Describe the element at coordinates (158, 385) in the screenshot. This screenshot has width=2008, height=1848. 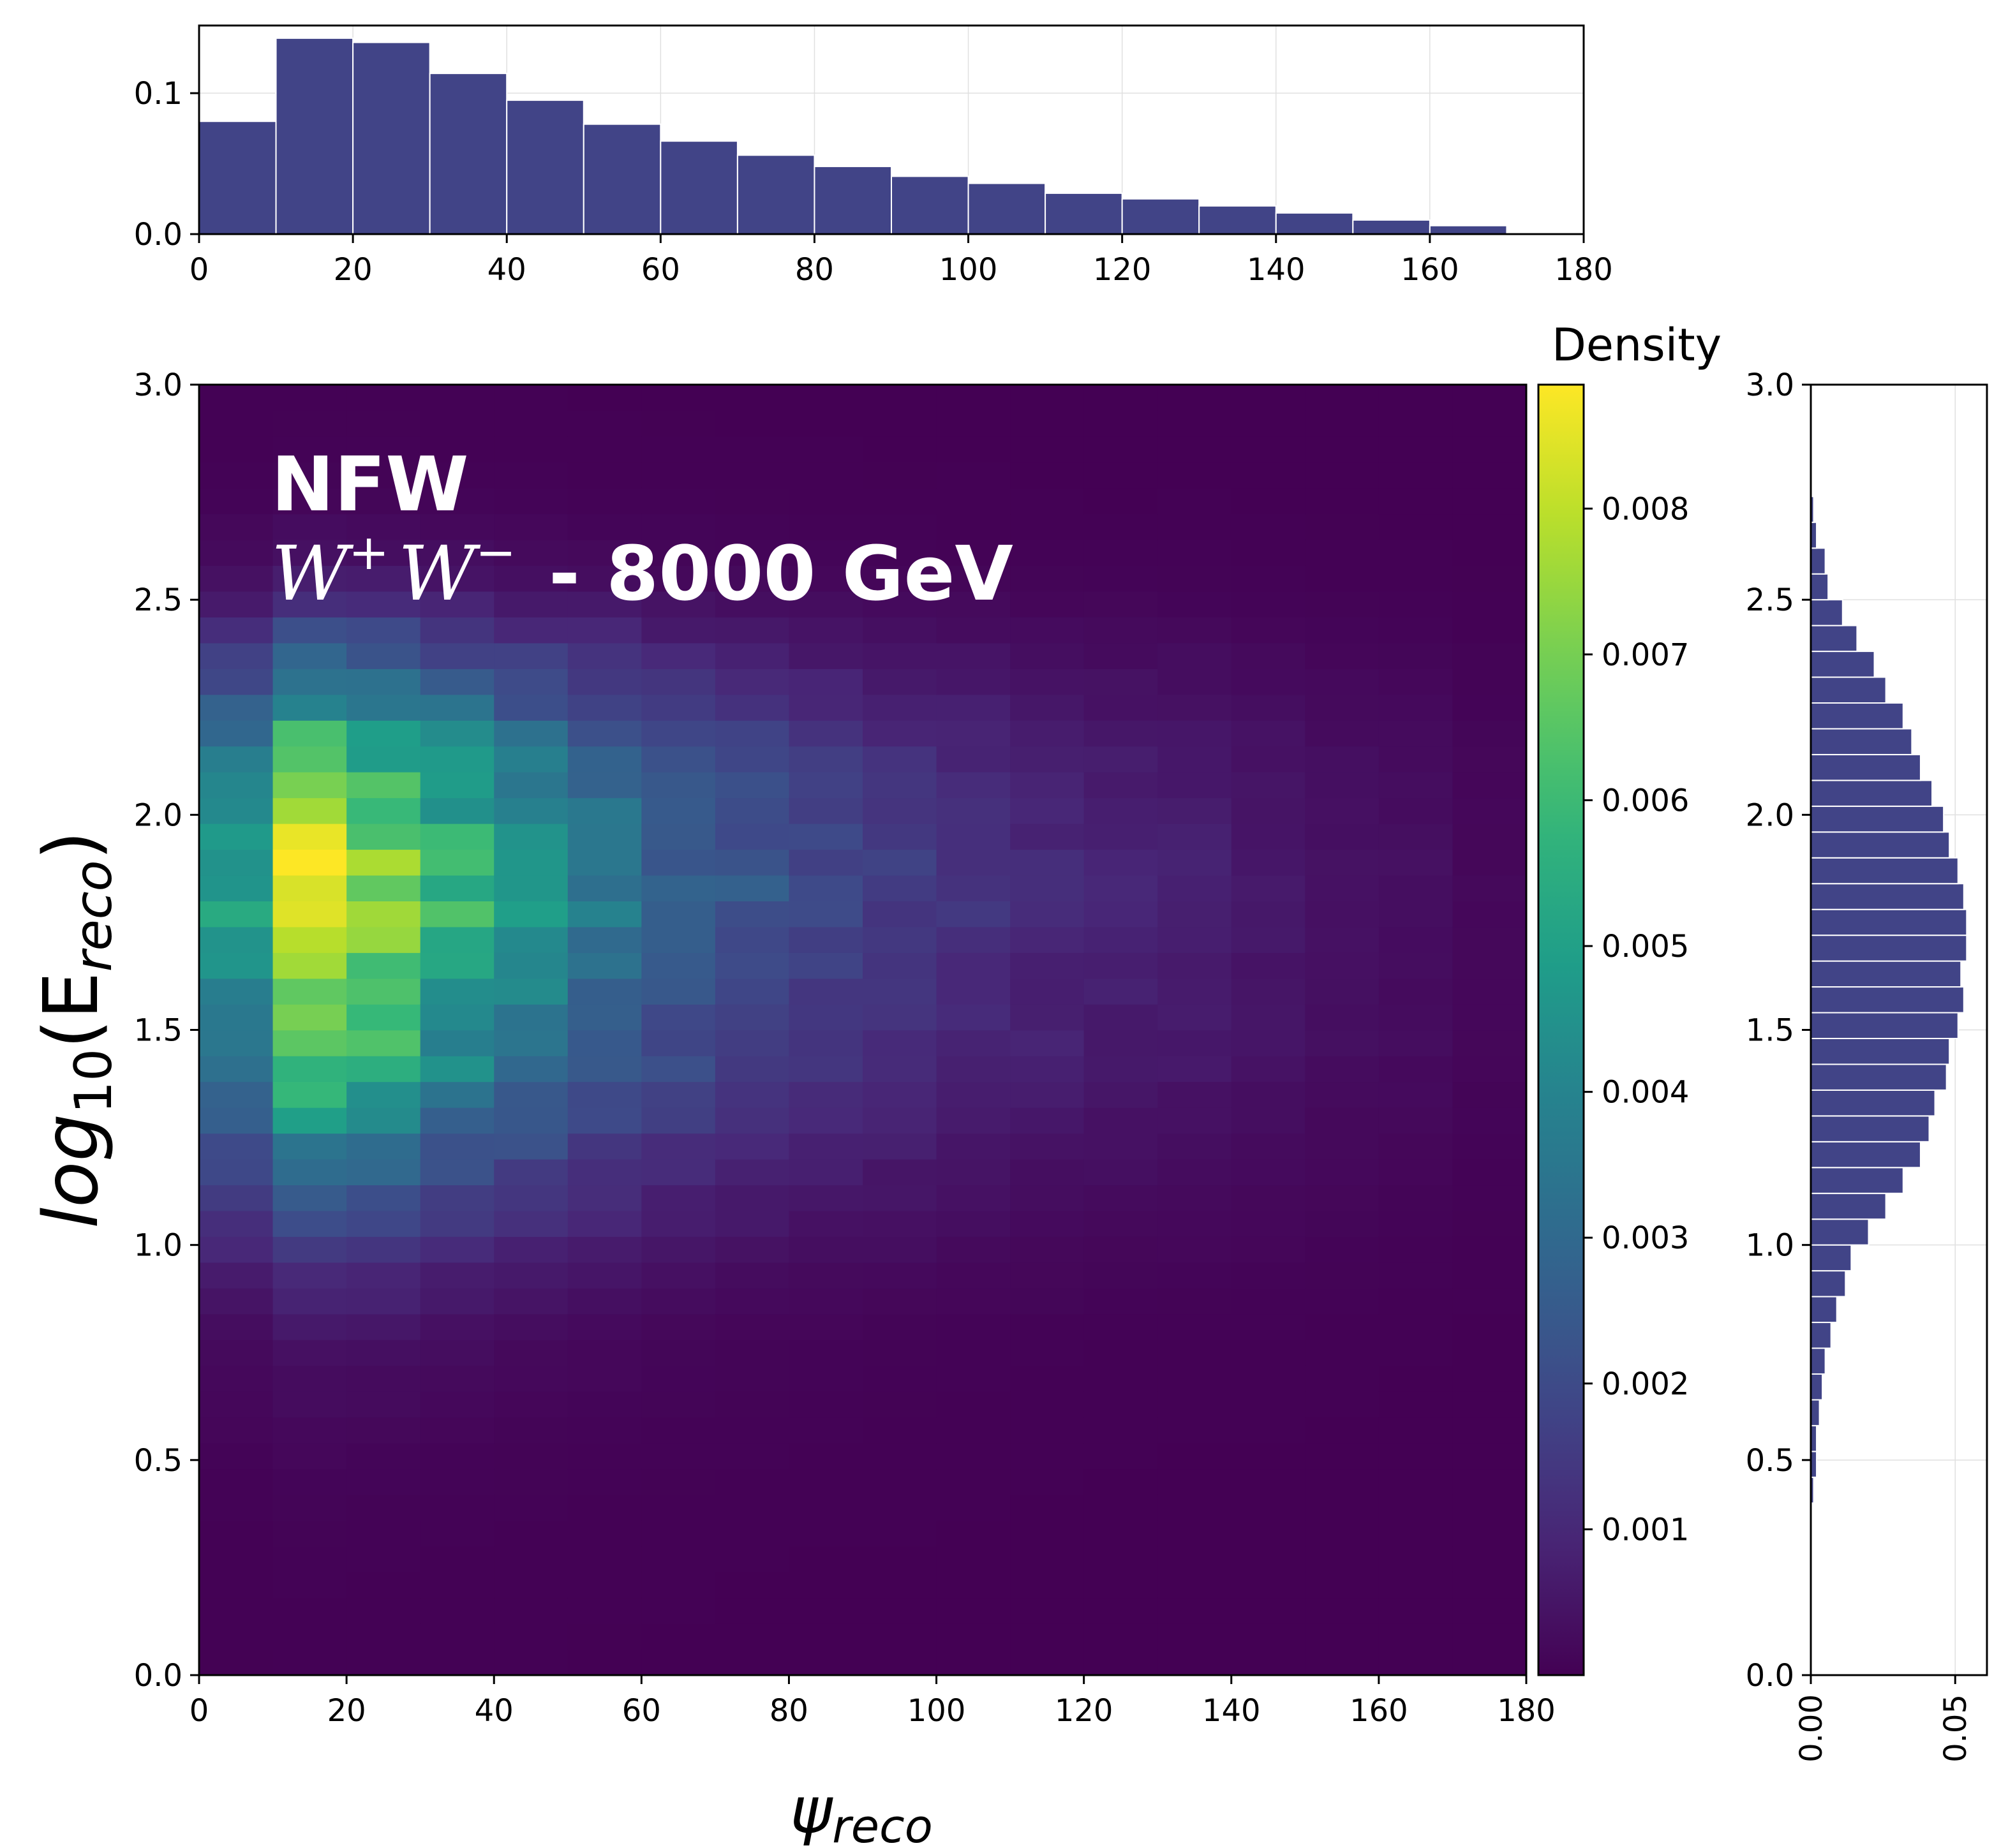
I see `main-y-tick-label: 3.0` at that location.